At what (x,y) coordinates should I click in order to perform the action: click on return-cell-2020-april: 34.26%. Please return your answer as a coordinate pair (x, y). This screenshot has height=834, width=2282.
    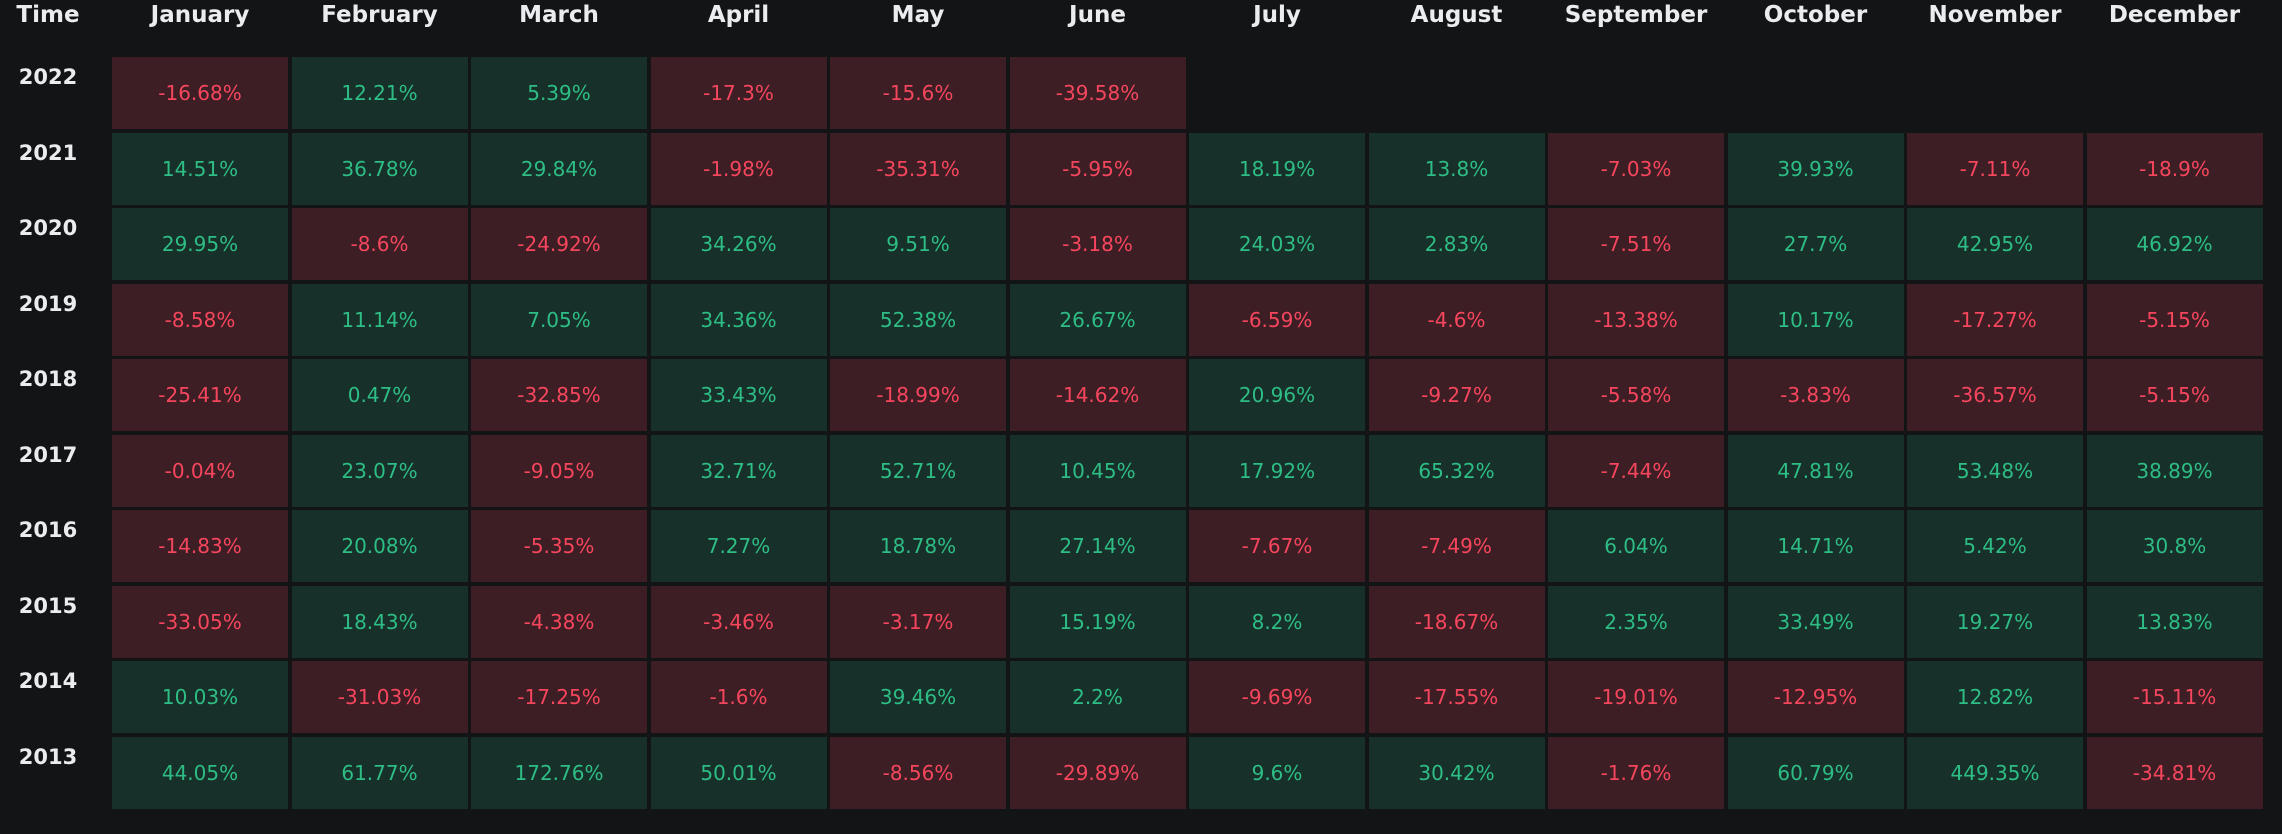
    Looking at the image, I should click on (738, 244).